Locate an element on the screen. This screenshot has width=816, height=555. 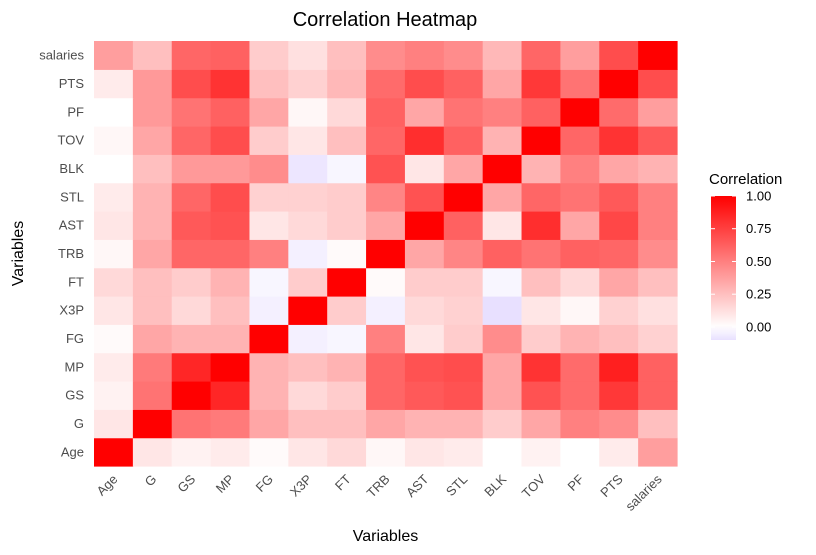
heatmap-cell-X3P-G is located at coordinates (152, 310).